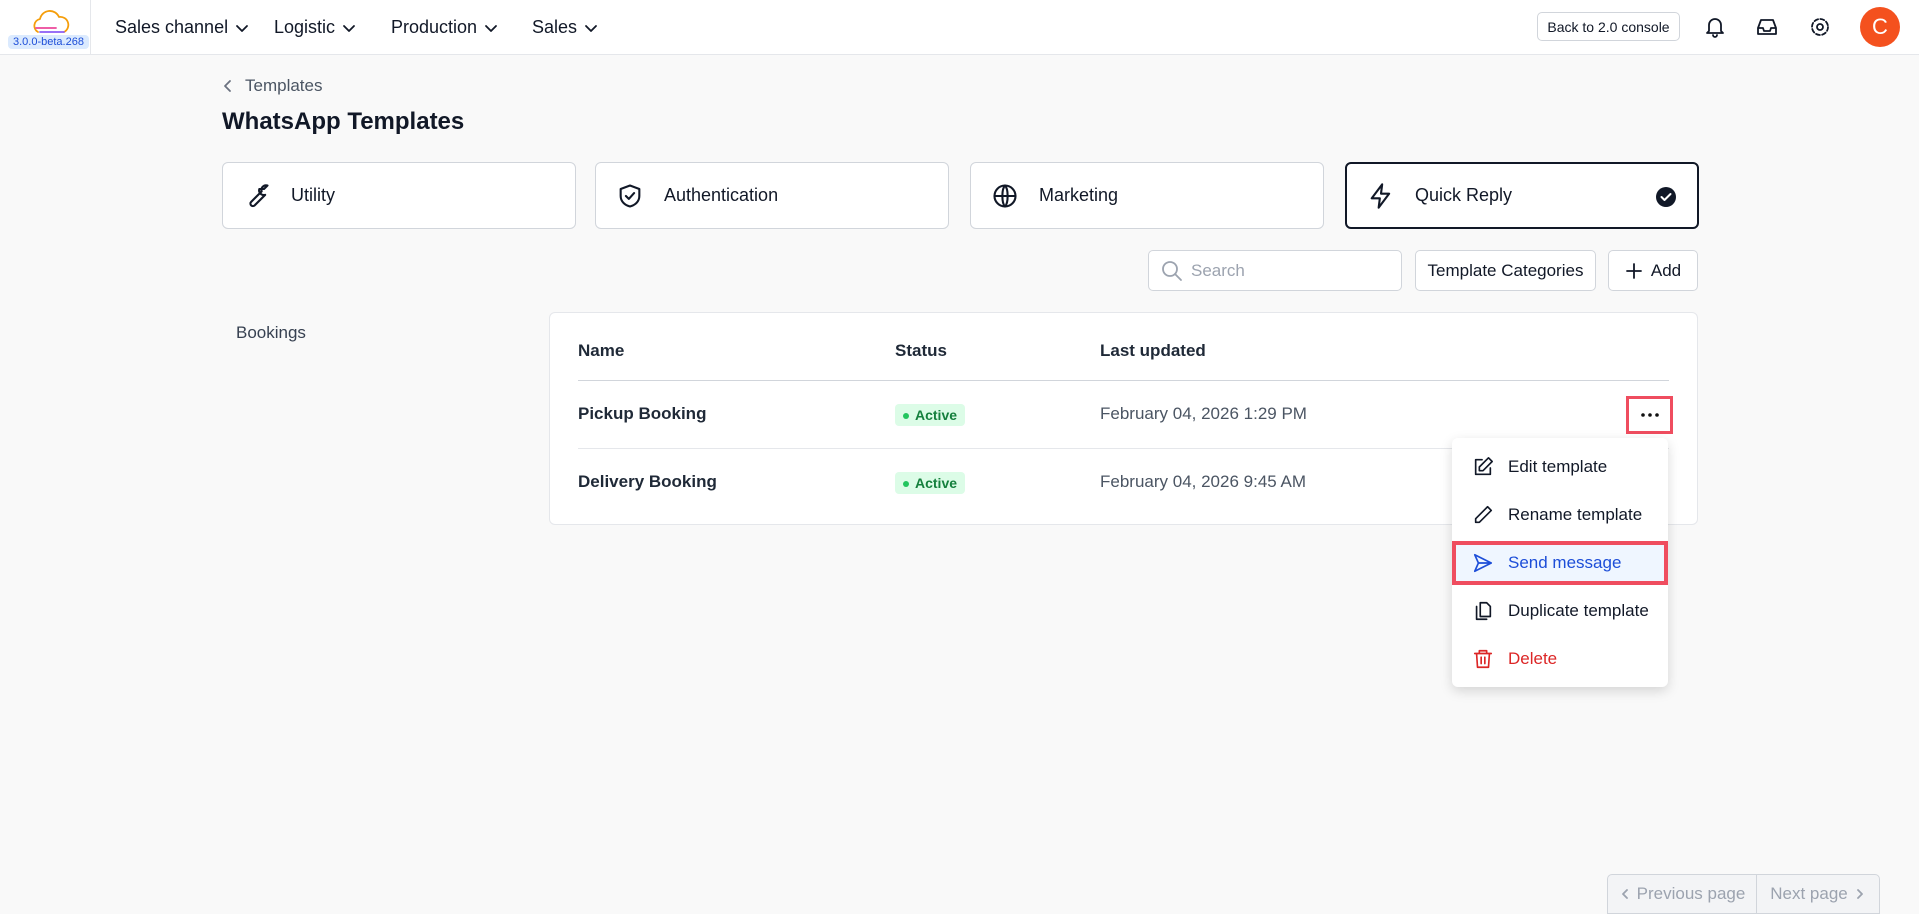 Image resolution: width=1919 pixels, height=914 pixels. I want to click on wrench-icon, so click(259, 195).